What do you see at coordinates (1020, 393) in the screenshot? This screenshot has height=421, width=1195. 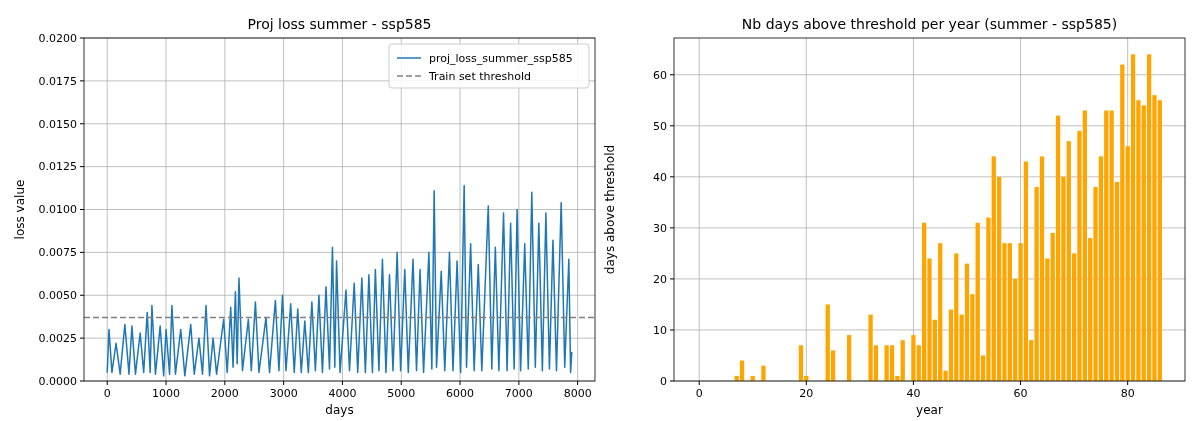 I see `x-tick-label: 60` at bounding box center [1020, 393].